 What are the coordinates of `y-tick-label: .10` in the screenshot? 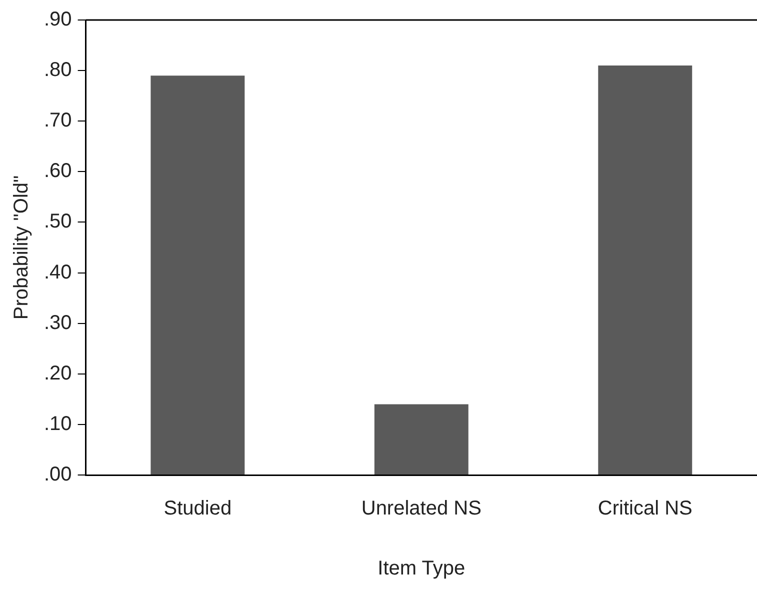 It's located at (58, 423).